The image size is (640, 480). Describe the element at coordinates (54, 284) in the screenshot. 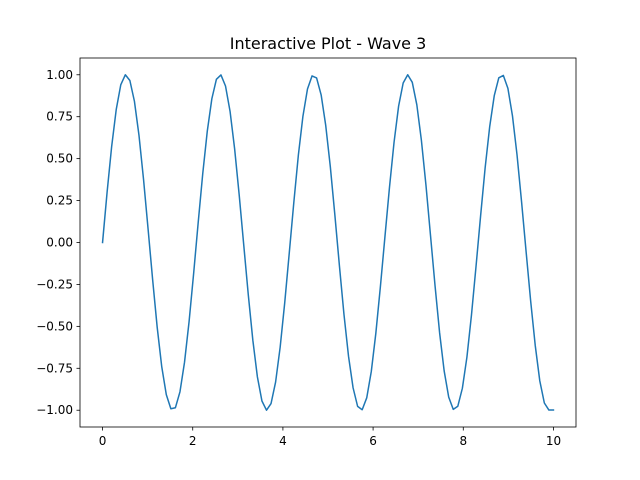

I see `y-tick-label: −0.25` at that location.